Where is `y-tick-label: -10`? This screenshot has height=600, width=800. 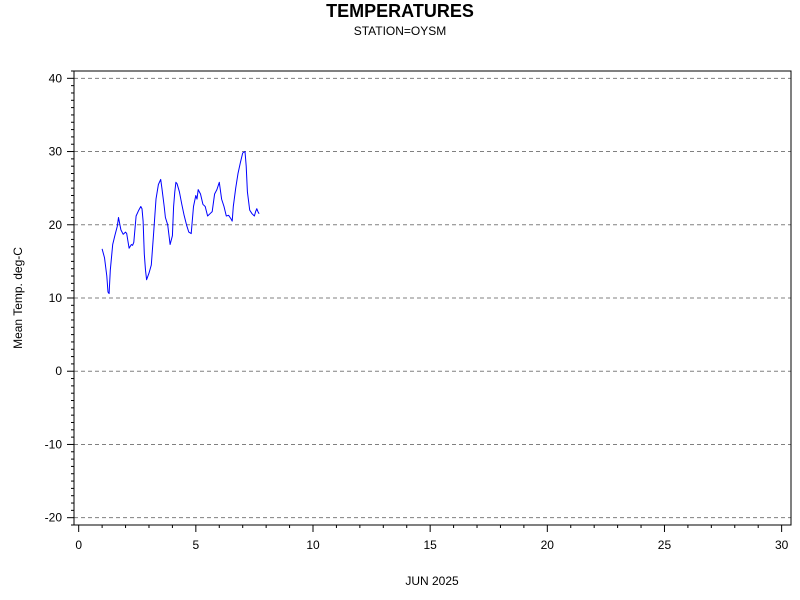 y-tick-label: -10 is located at coordinates (54, 444).